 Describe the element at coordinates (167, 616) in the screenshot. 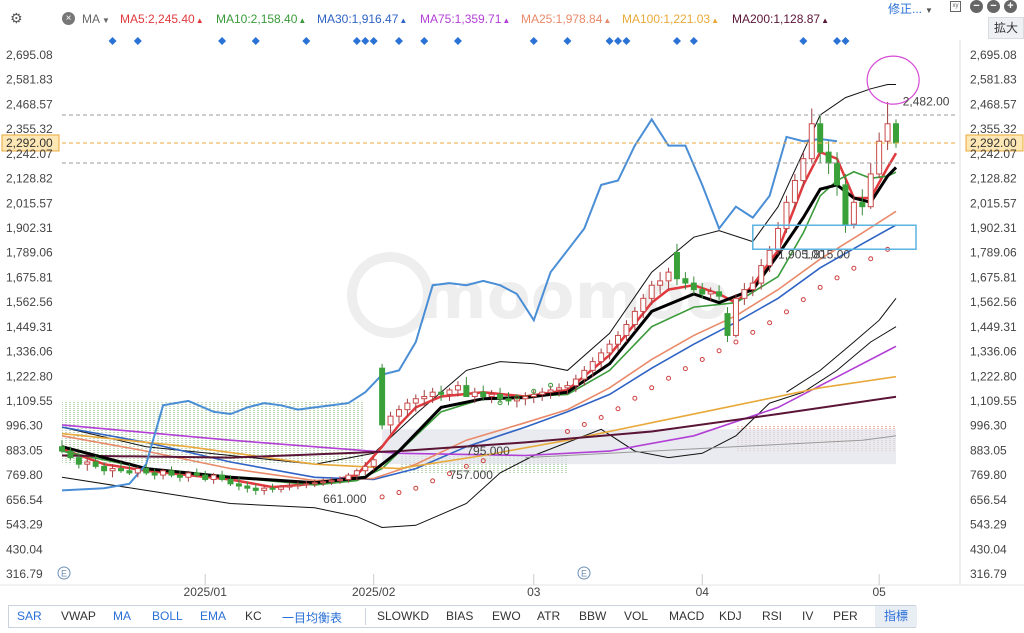

I see `indicator-tab-boll: BOLL` at that location.